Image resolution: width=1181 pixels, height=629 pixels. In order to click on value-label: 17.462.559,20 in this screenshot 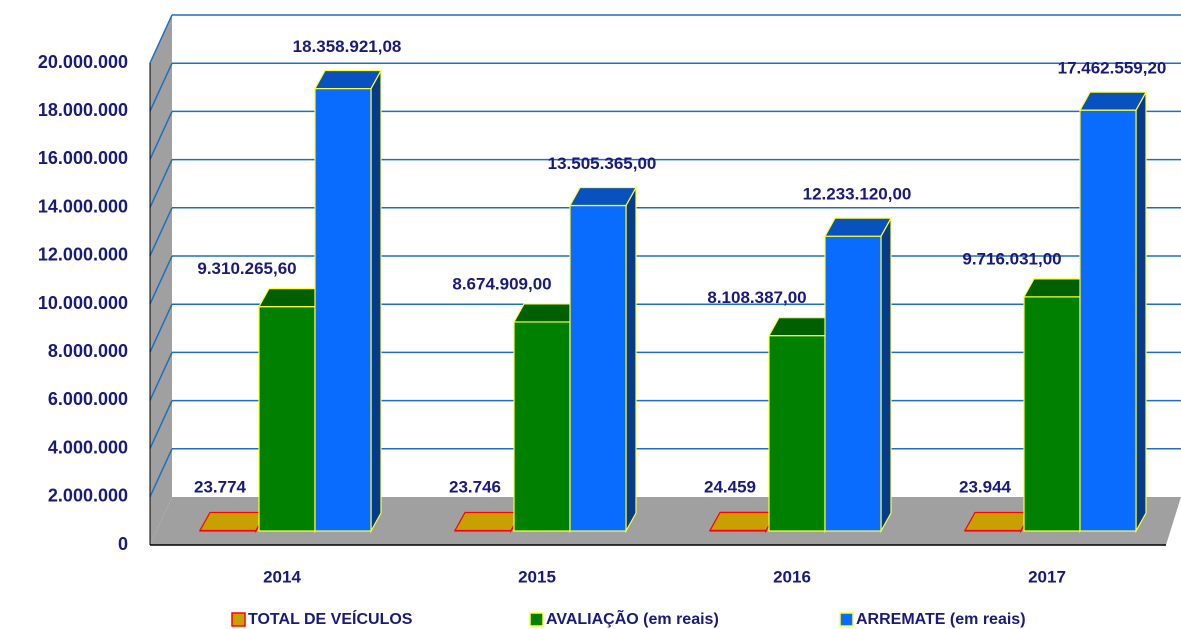, I will do `click(1112, 68)`.